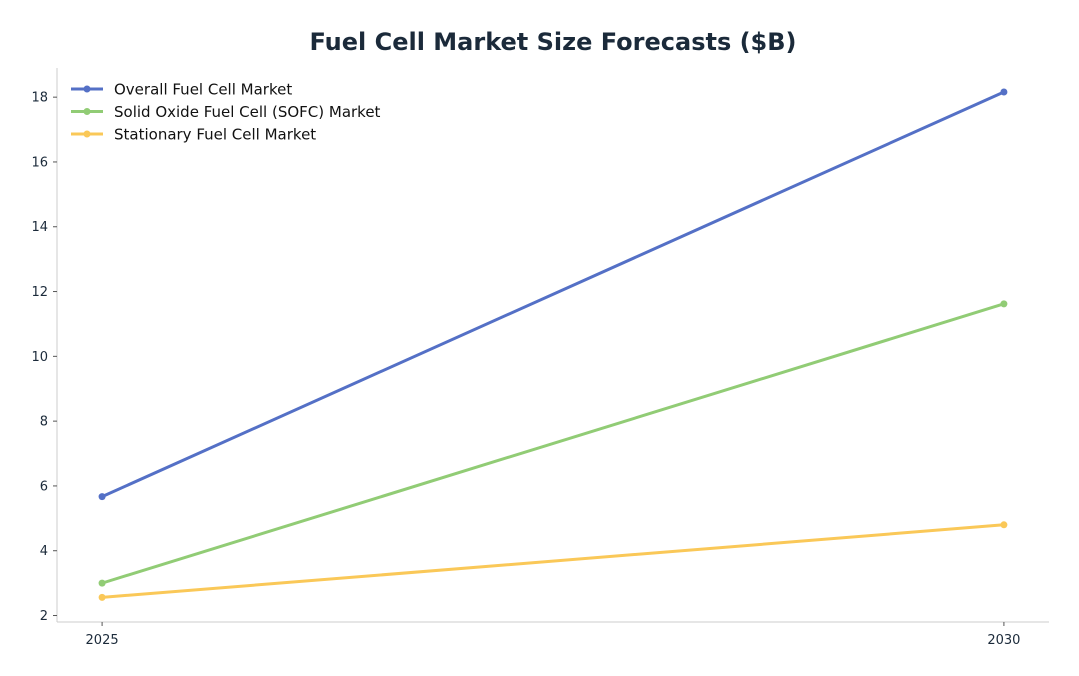 The width and height of the screenshot is (1079, 676). I want to click on legend-item: Solid Oxide Fuel Cell (SOFC) Market, so click(226, 112).